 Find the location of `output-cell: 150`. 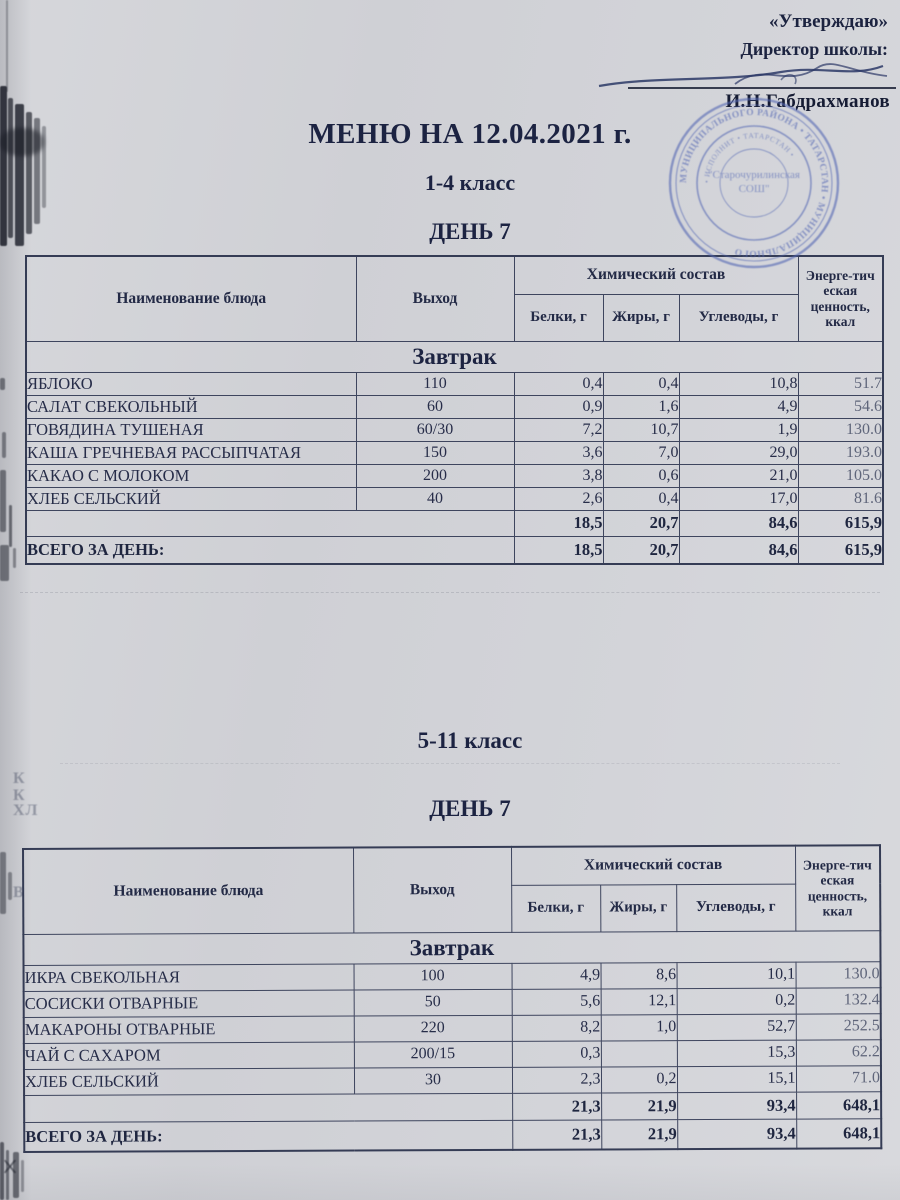

output-cell: 150 is located at coordinates (435, 452).